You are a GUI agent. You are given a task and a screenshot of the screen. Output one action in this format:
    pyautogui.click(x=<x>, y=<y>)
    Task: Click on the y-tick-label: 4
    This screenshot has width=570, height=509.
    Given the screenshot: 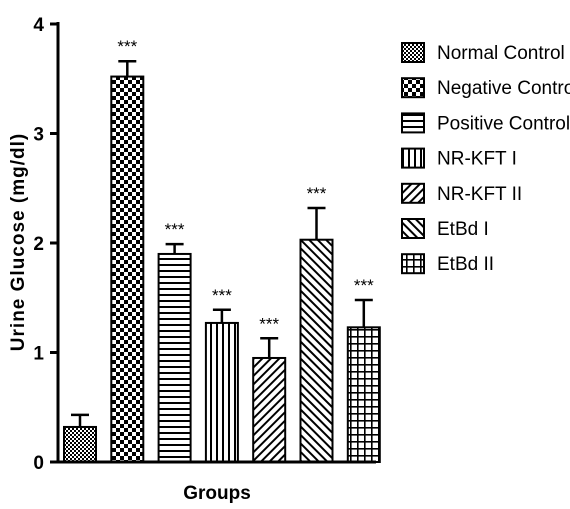 What is the action you would take?
    pyautogui.click(x=38, y=25)
    